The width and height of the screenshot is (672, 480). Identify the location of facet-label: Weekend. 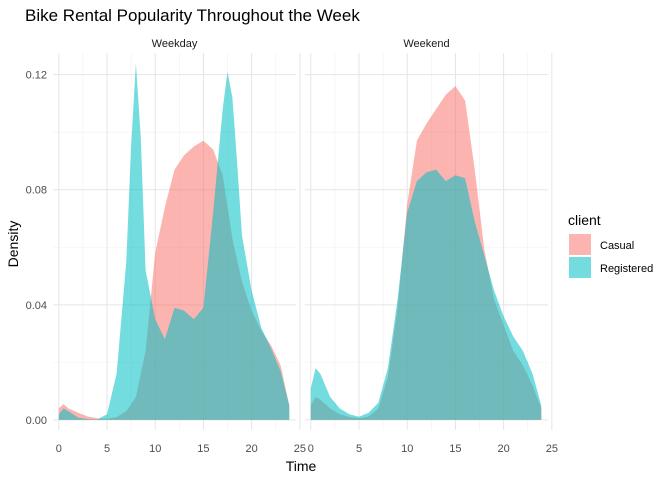
(426, 44).